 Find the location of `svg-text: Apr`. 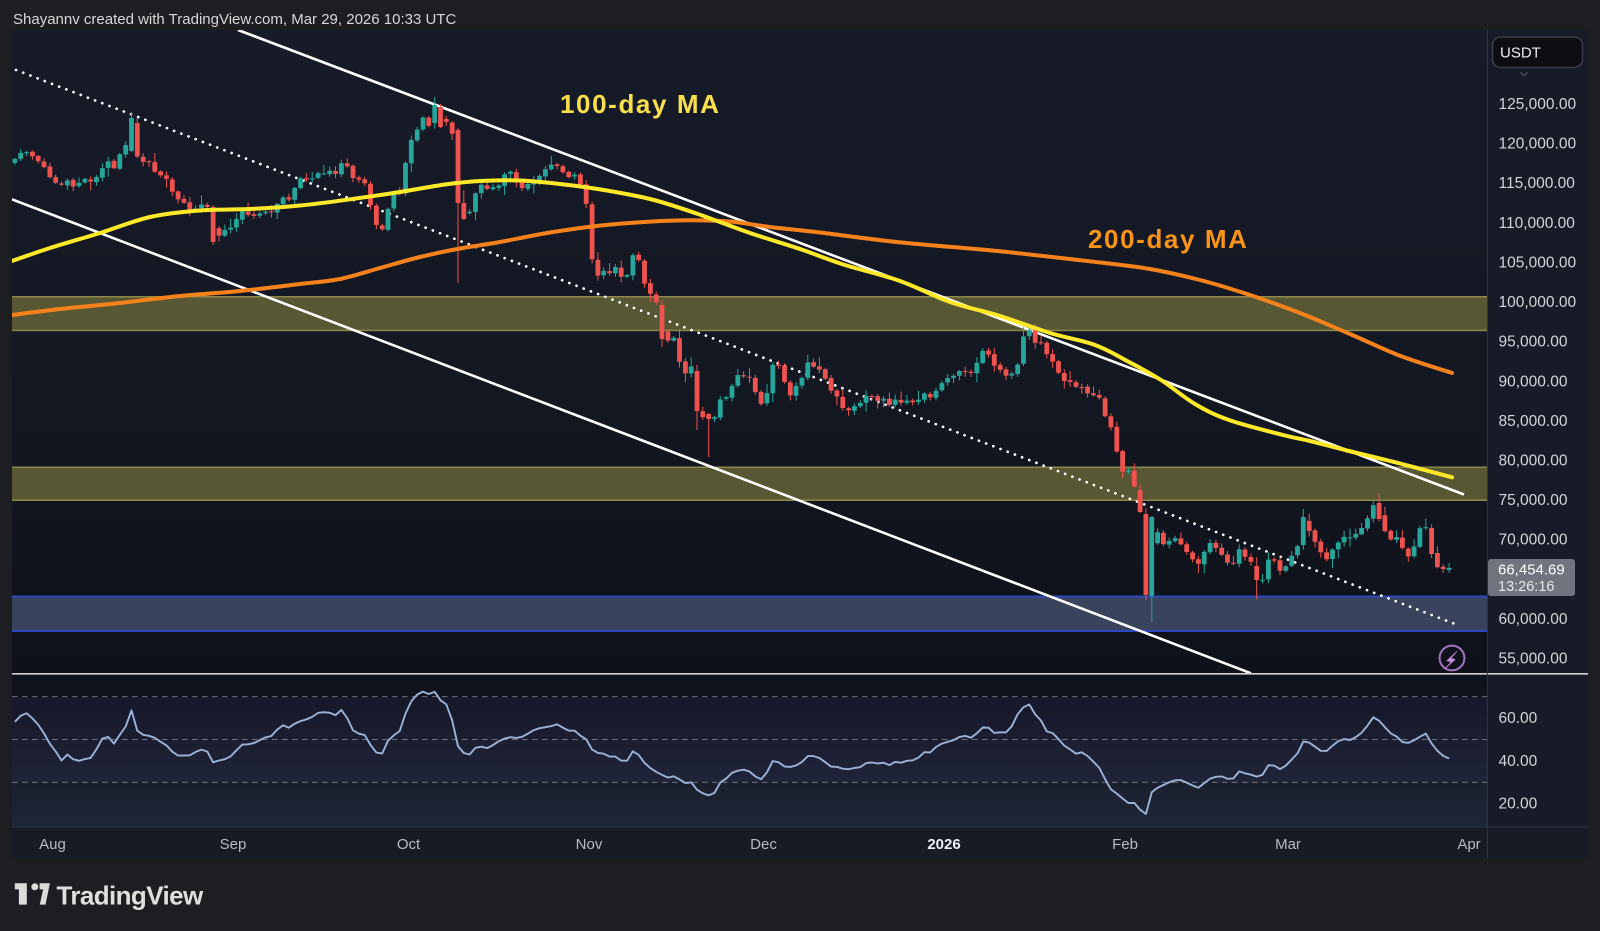

svg-text: Apr is located at coordinates (1468, 844).